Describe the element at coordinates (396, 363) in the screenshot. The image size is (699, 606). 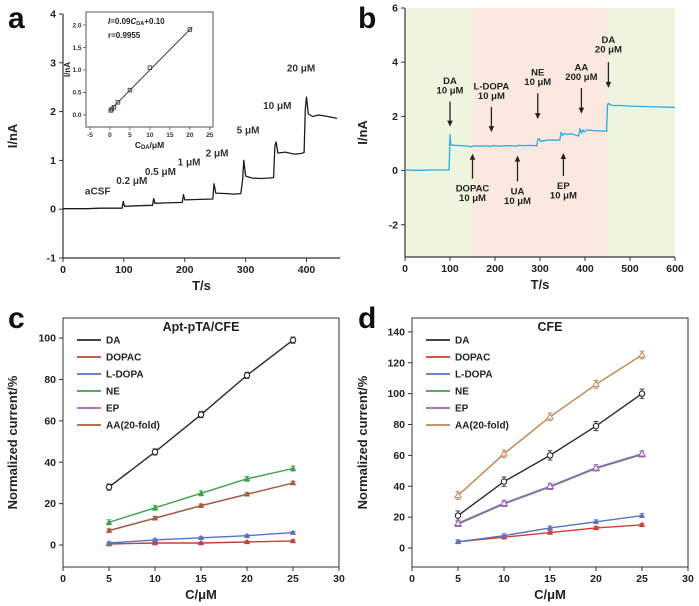
I see `svg-text: 120` at that location.